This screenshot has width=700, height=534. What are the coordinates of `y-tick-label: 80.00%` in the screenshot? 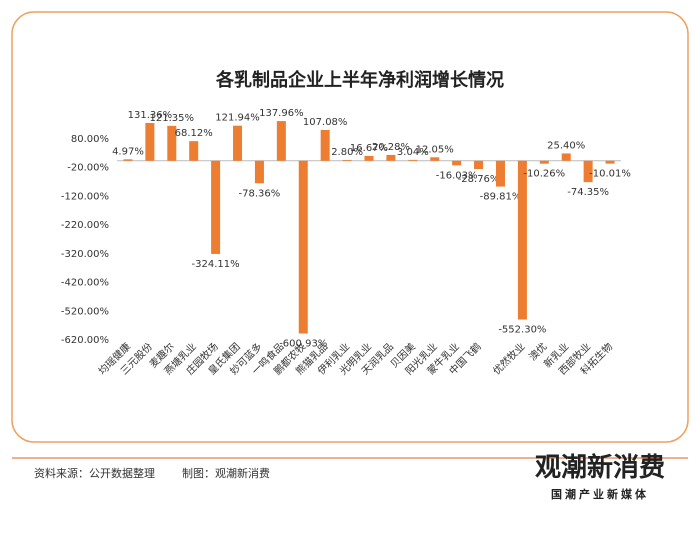 It's located at (90, 139).